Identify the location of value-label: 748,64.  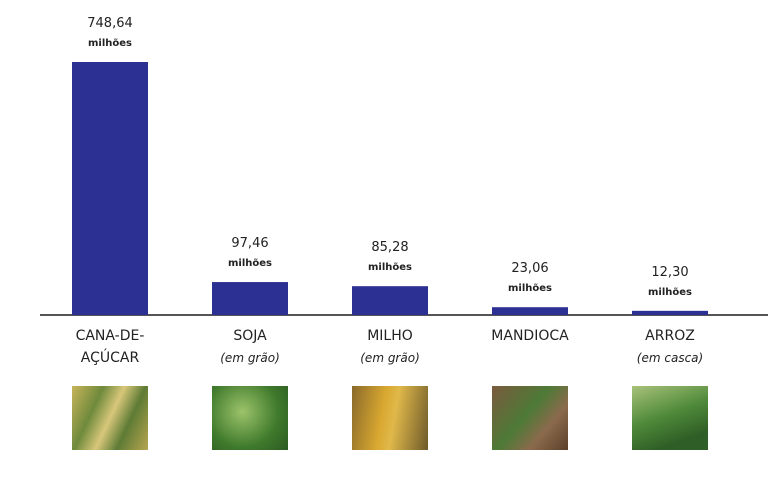
(110, 23).